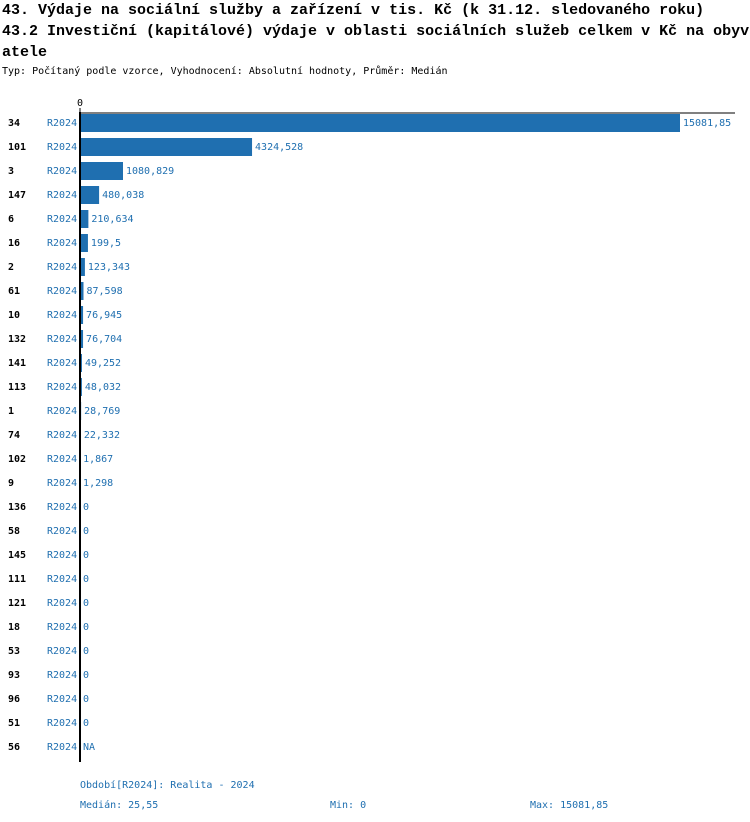 The width and height of the screenshot is (750, 822). Describe the element at coordinates (14, 627) in the screenshot. I see `category-label: 18` at that location.